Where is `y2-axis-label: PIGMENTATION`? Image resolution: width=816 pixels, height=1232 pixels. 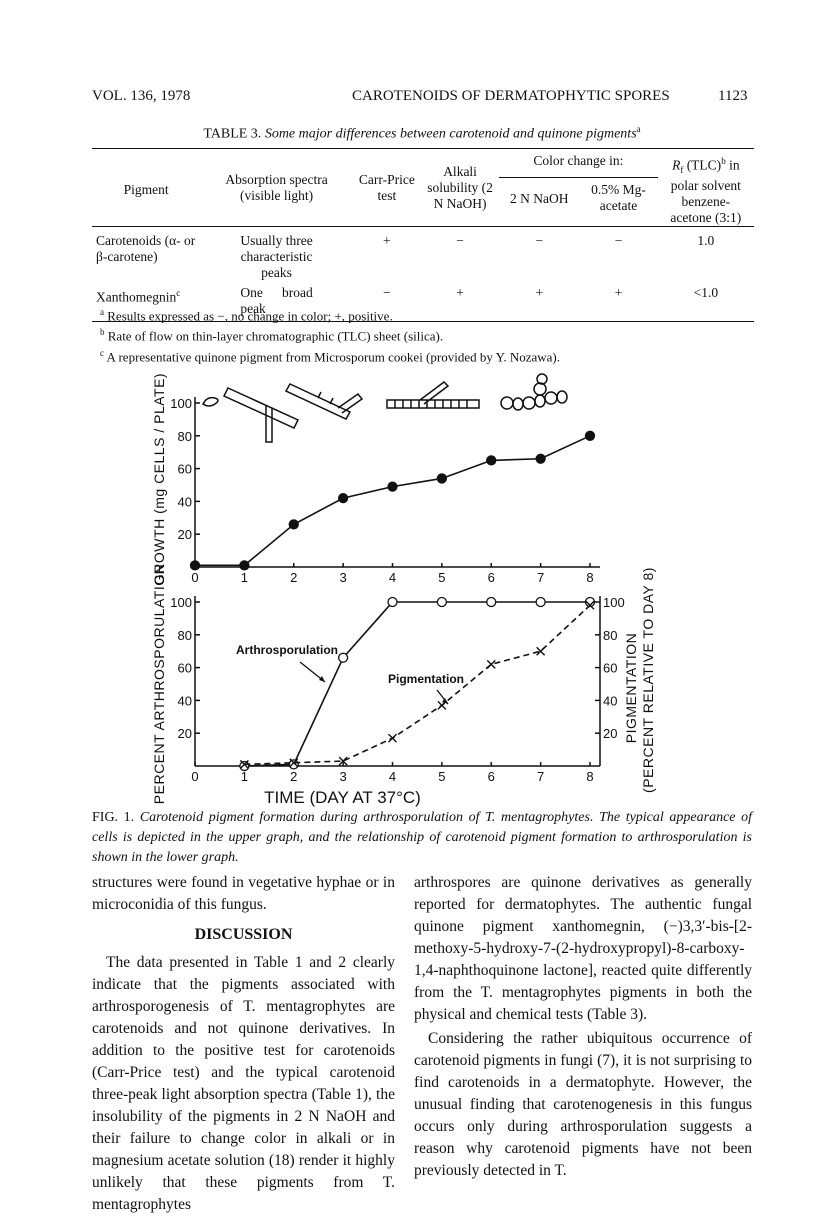
y2-axis-label: PIGMENTATION is located at coordinates (631, 688).